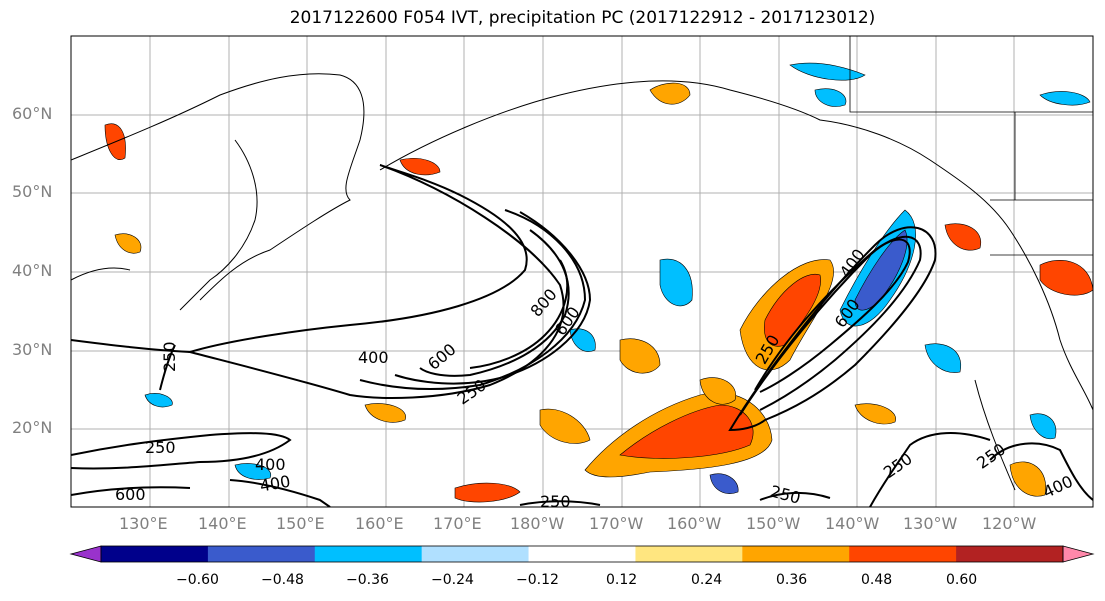 The image size is (1105, 601). I want to click on lon-label: 160°E, so click(379, 523).